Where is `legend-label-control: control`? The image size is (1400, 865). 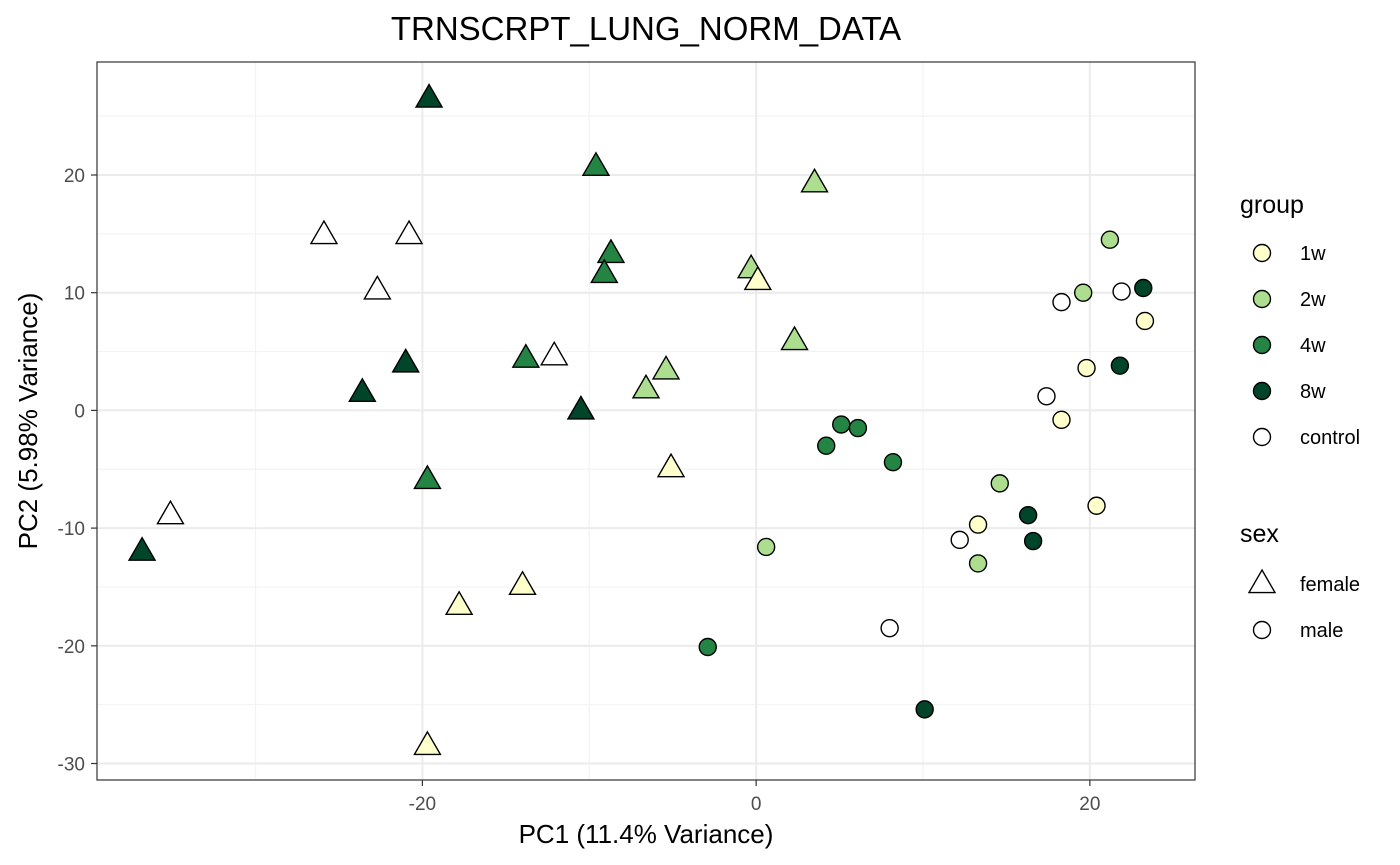
legend-label-control: control is located at coordinates (1330, 438).